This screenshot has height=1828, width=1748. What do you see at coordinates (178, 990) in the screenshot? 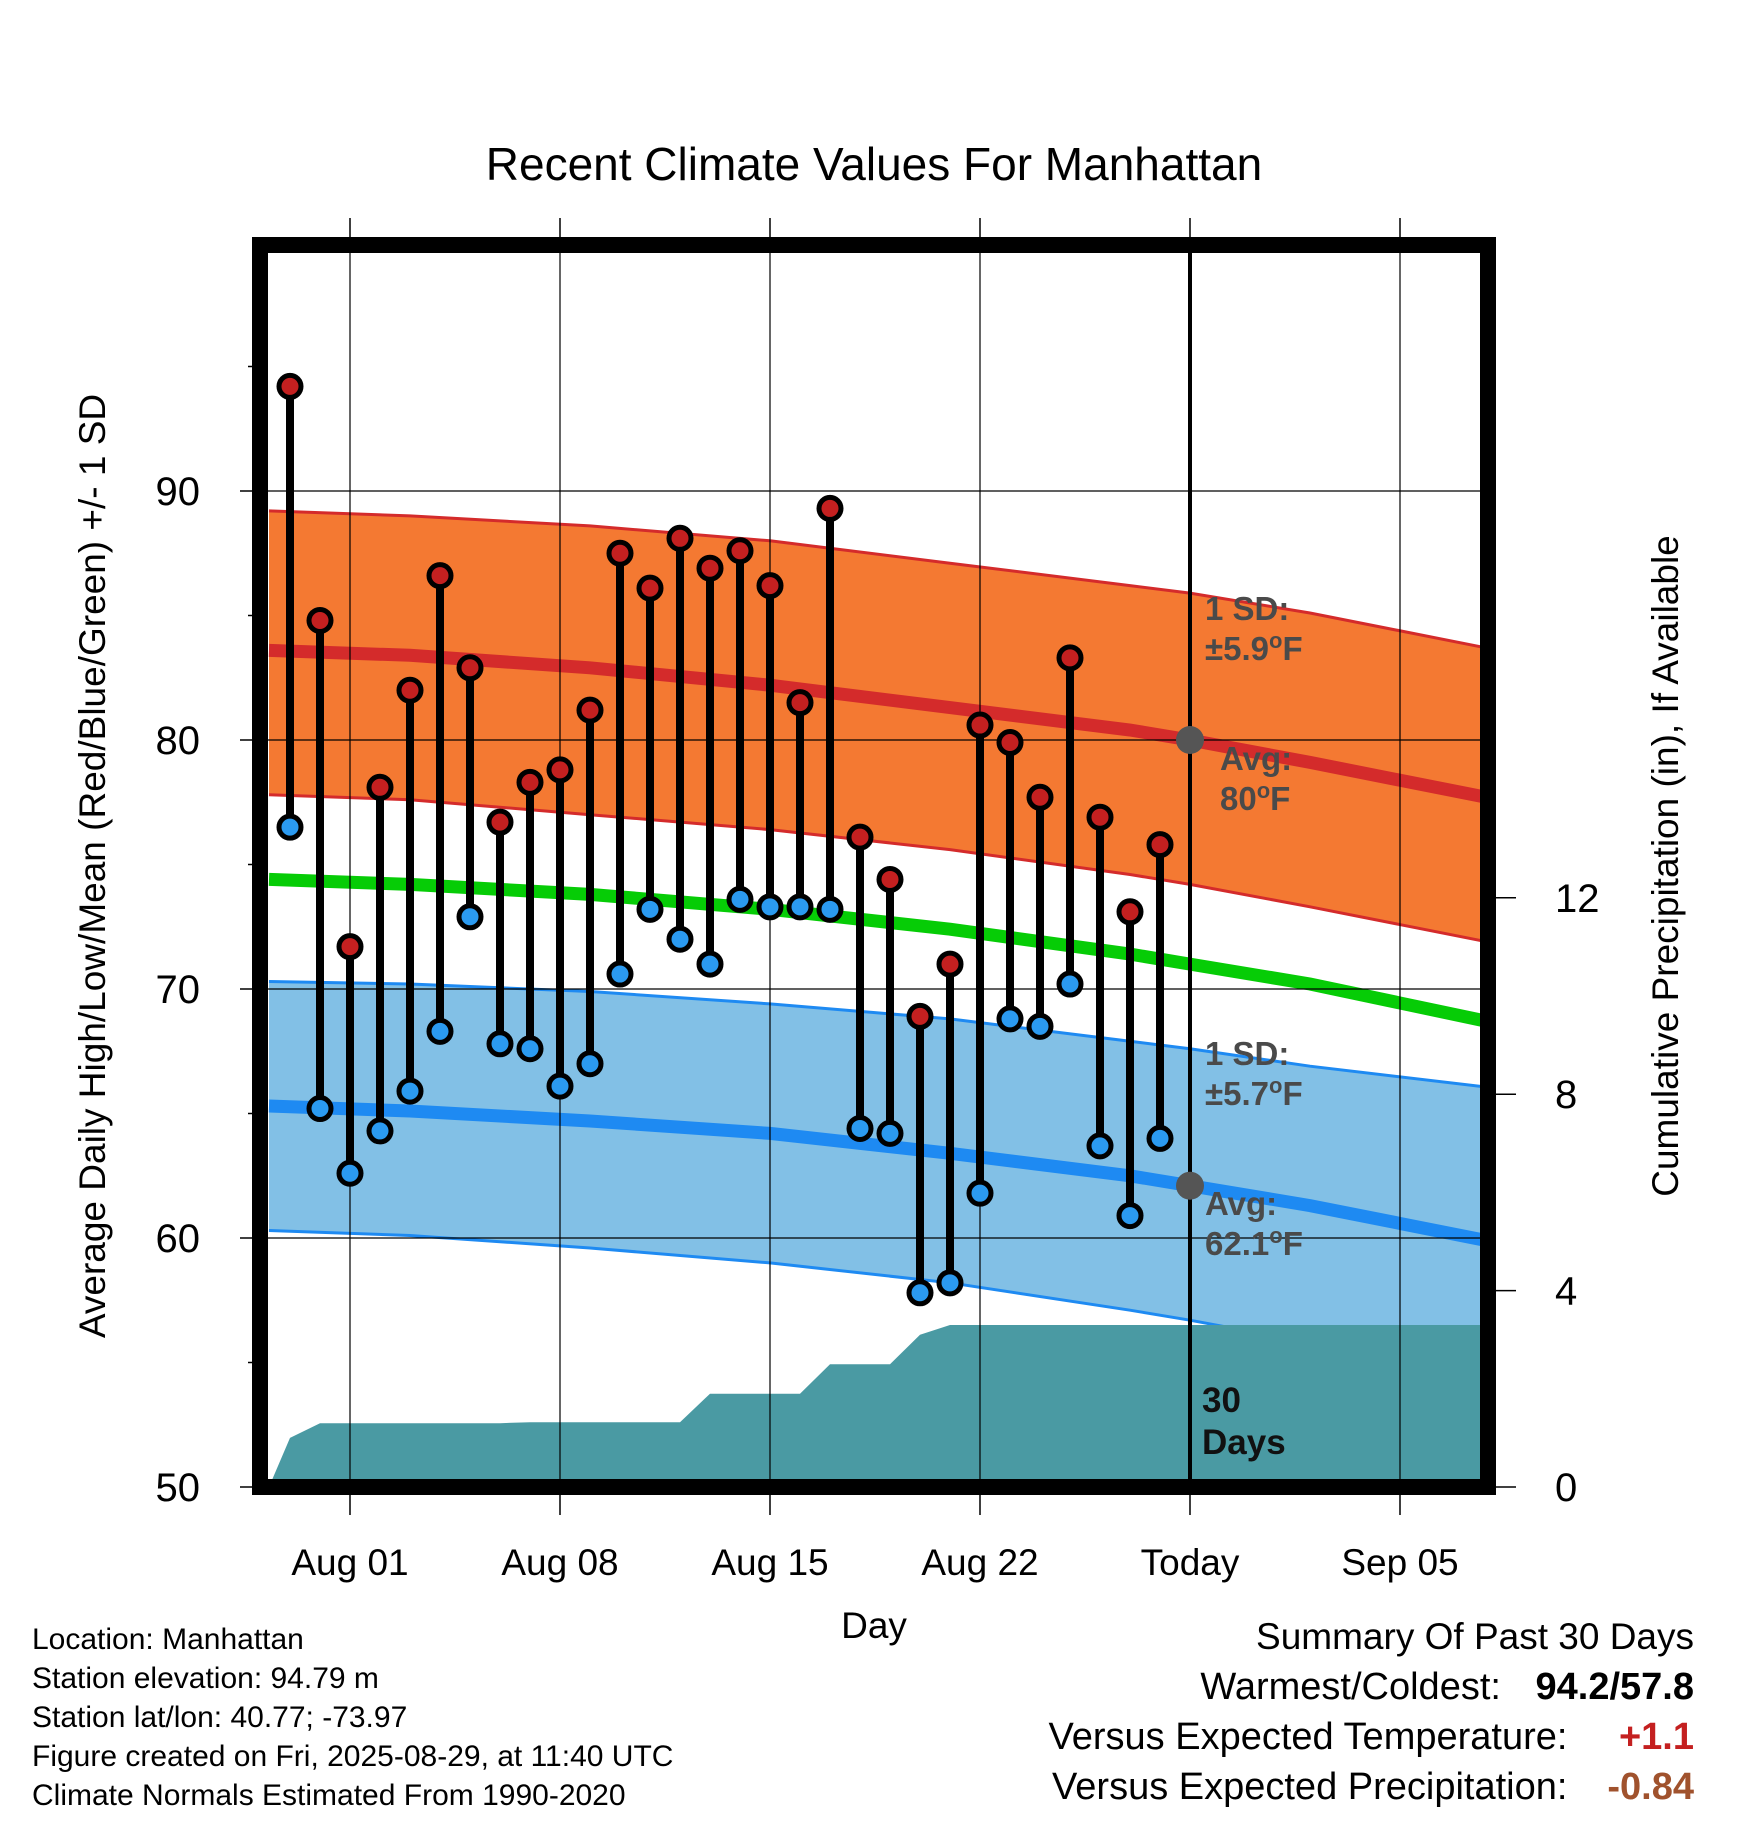
I see `y-tick-label: 70` at bounding box center [178, 990].